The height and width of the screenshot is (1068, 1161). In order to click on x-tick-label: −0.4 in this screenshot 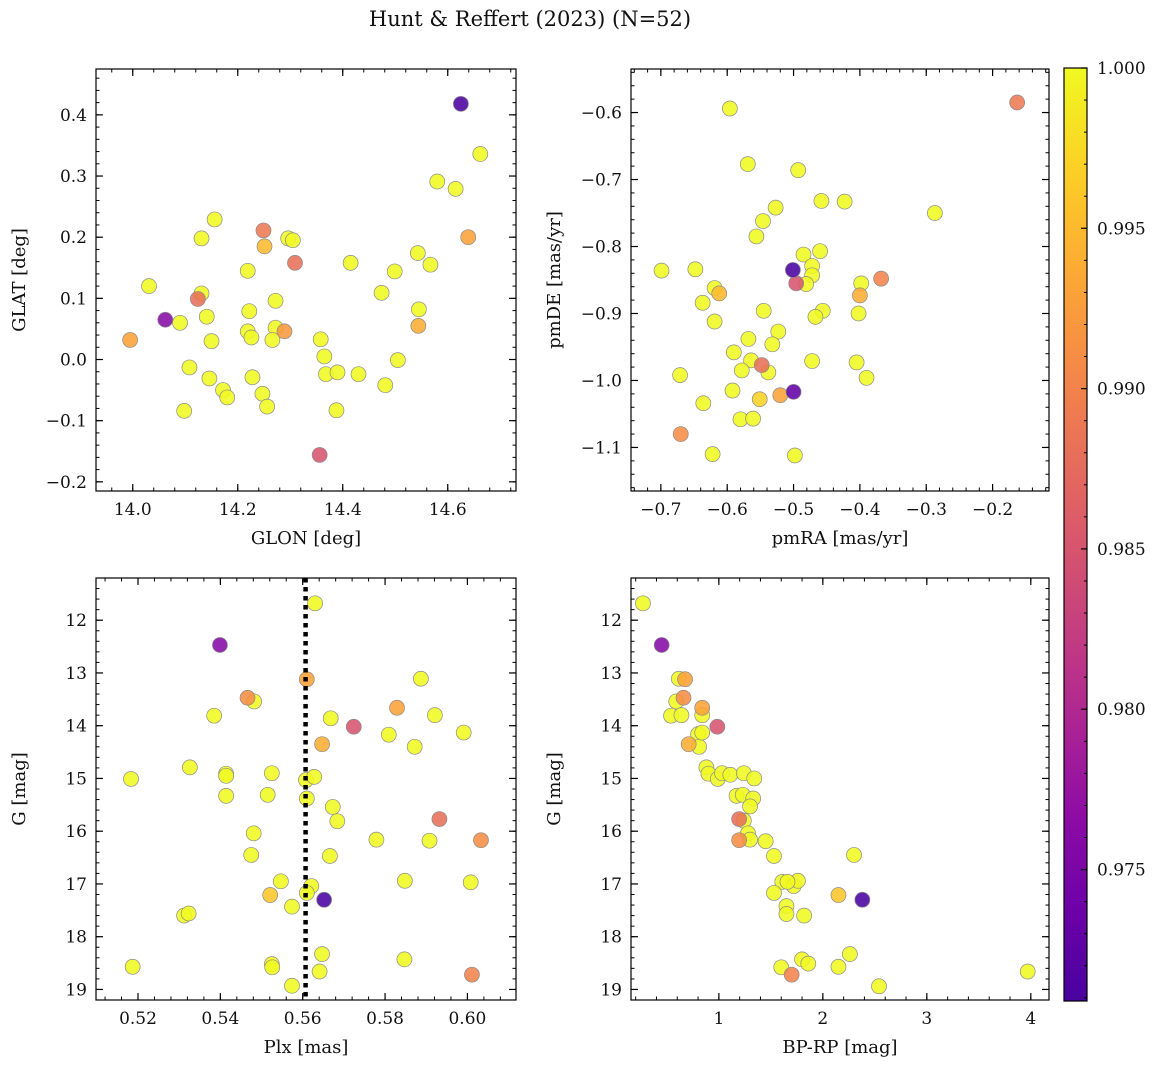, I will do `click(859, 510)`.